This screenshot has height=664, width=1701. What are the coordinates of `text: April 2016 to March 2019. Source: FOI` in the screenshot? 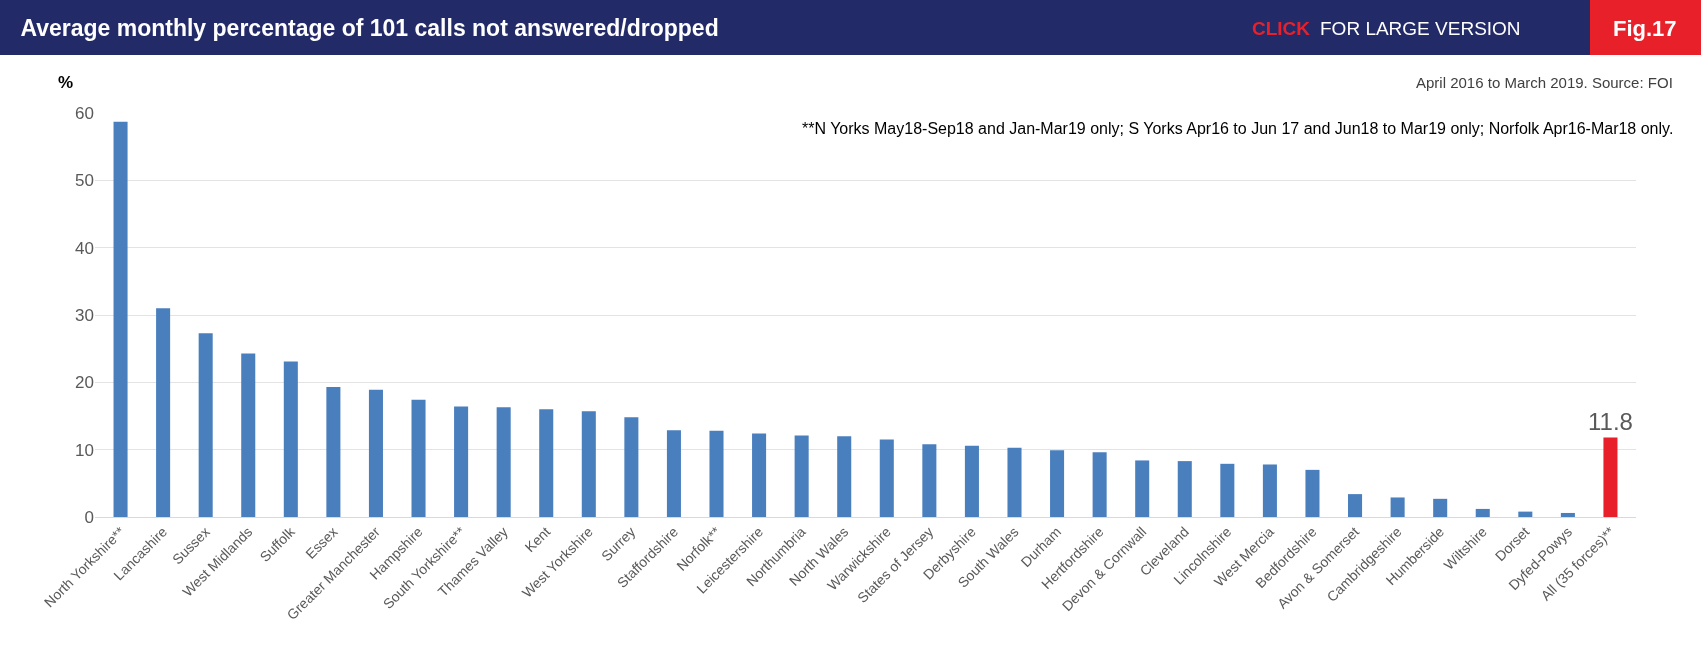 It's located at (1544, 82).